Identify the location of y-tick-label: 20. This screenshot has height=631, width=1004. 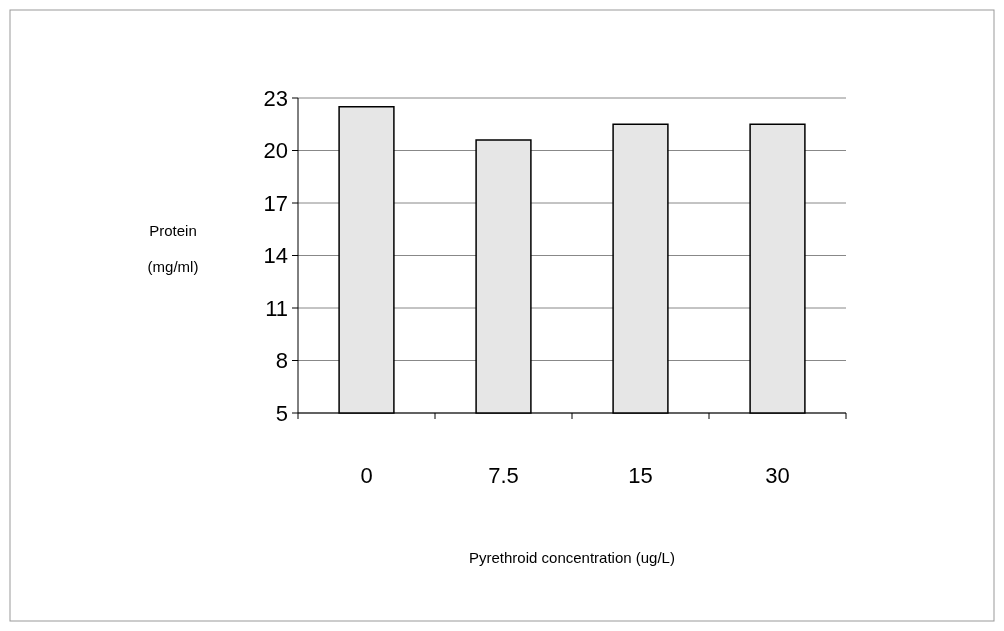
(275, 151).